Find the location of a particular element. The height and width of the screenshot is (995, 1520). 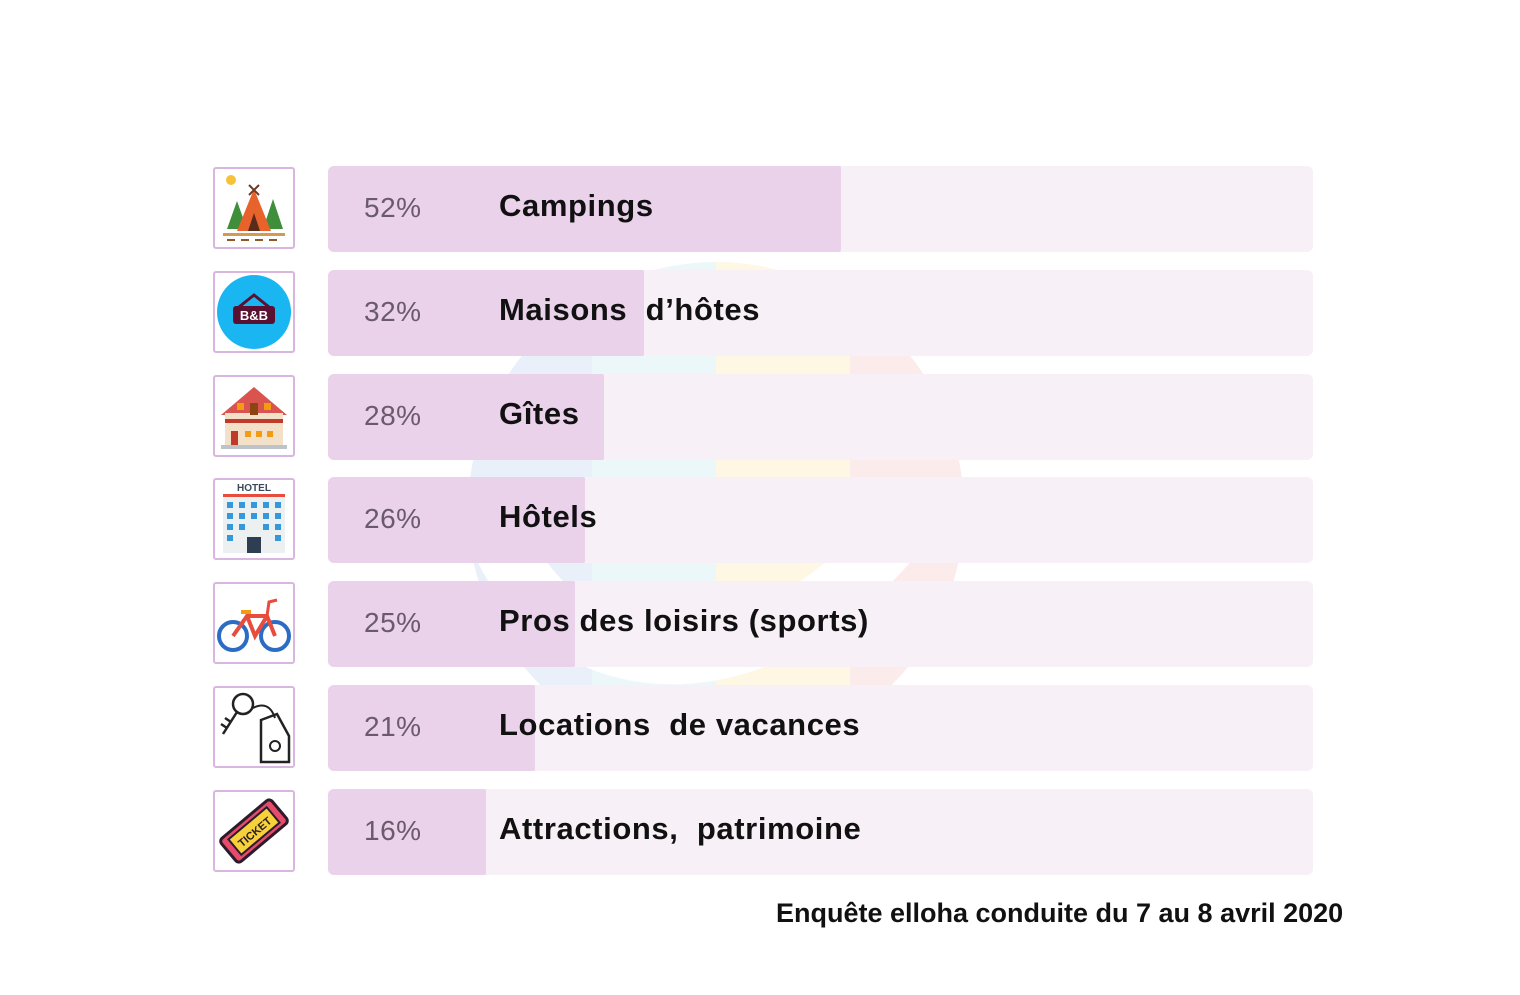

bed-and-breakfast-icon: B&B is located at coordinates (254, 312).